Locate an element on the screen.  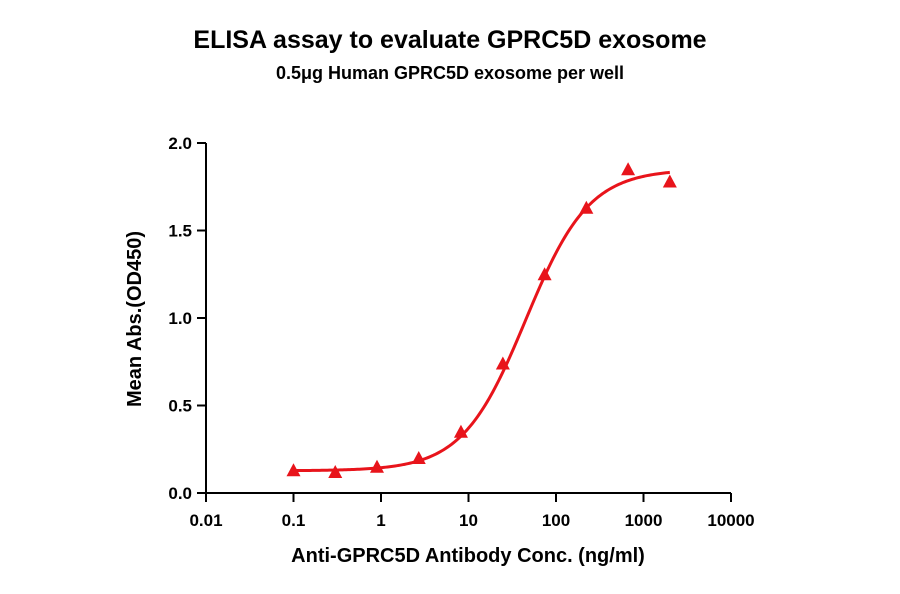
y-axis-title: Mean Abs.(OD450) is located at coordinates (135, 319).